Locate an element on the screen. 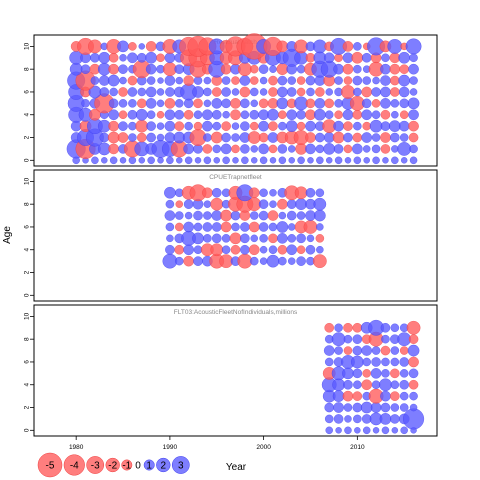 The width and height of the screenshot is (480, 480). legend-label: 1 is located at coordinates (149, 466).